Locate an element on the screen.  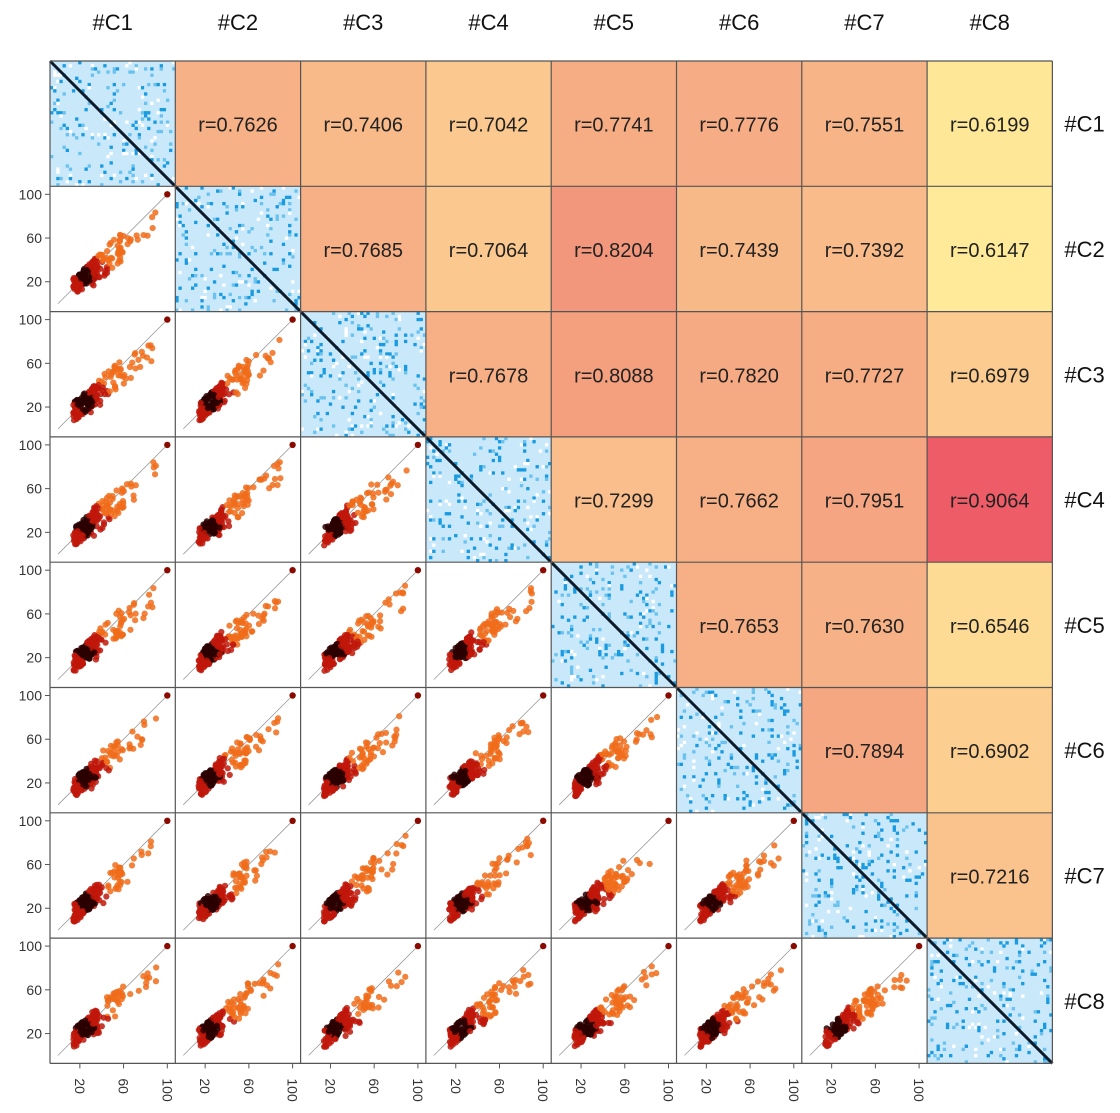
correlation-label: r=0.7894 is located at coordinates (865, 752).